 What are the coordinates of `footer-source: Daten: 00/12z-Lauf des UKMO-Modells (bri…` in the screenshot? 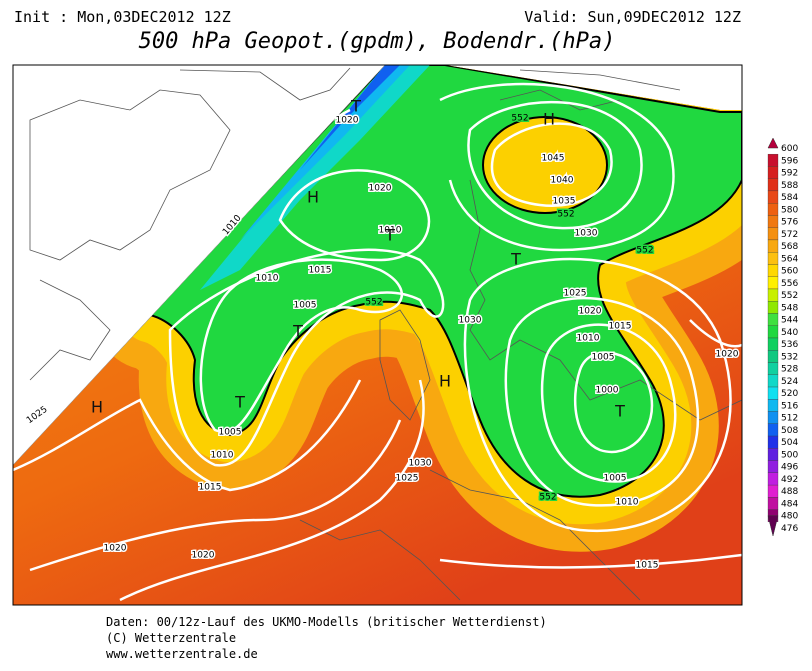 It's located at (326, 622).